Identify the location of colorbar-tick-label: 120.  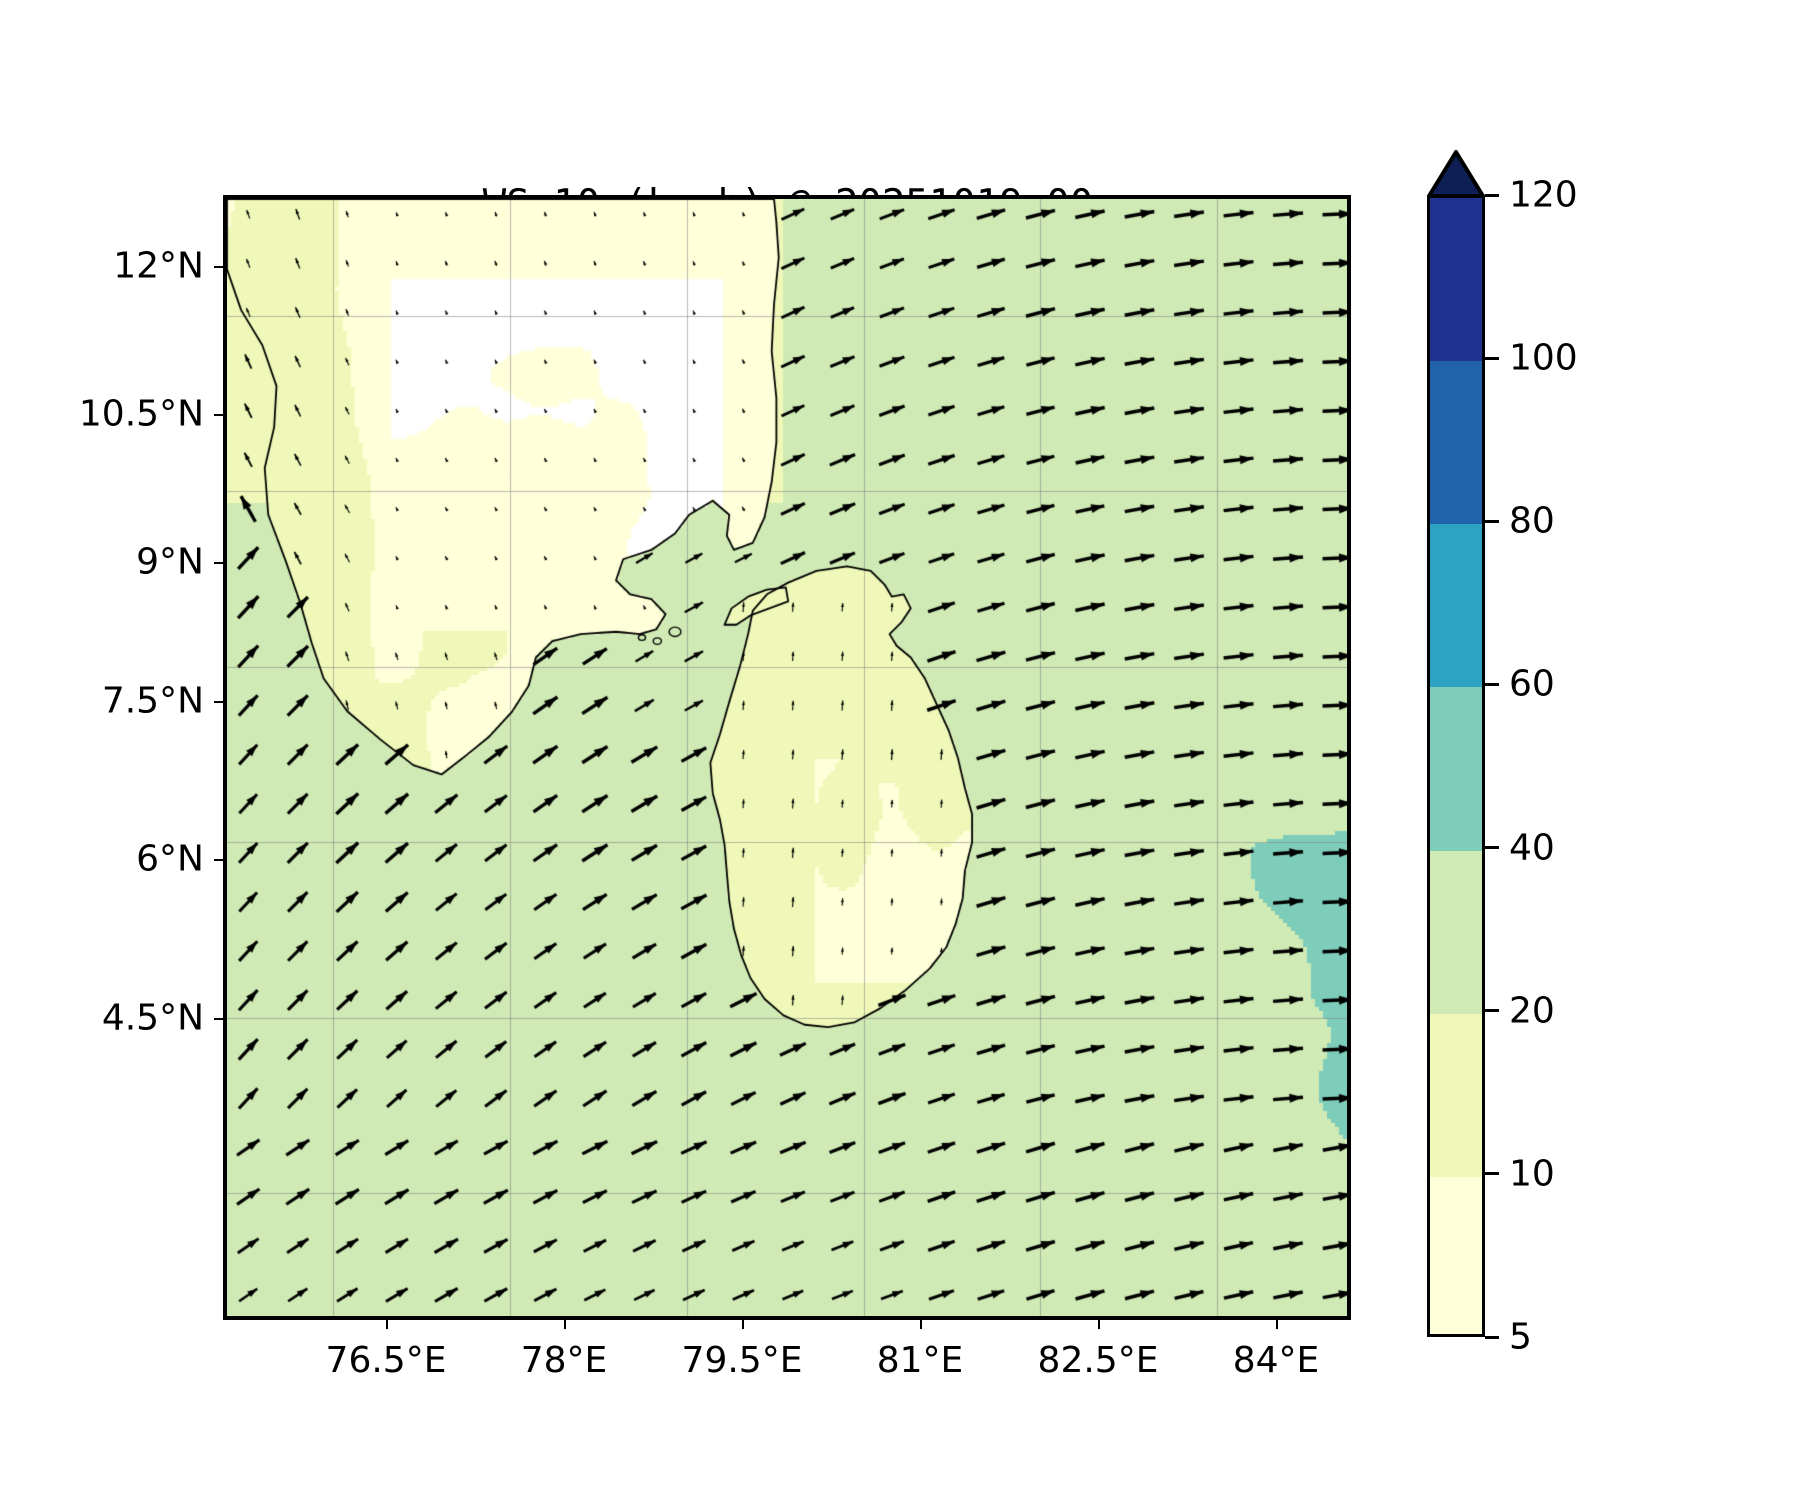
(1543, 195).